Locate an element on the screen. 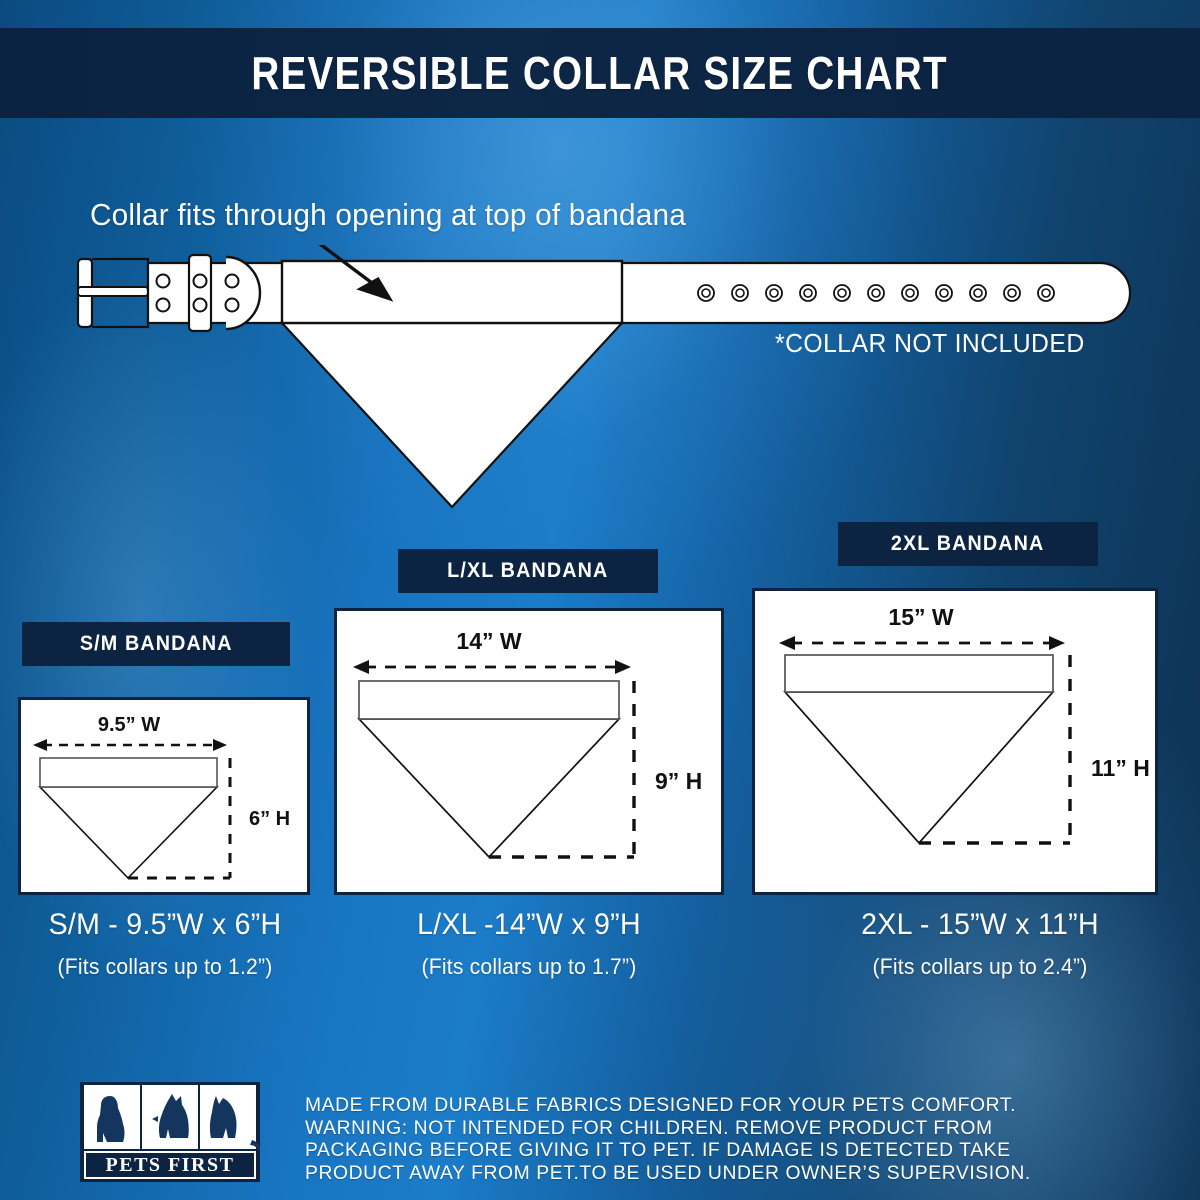  page-title: REVERSIBLE COLLAR SIZE CHART is located at coordinates (600, 73).